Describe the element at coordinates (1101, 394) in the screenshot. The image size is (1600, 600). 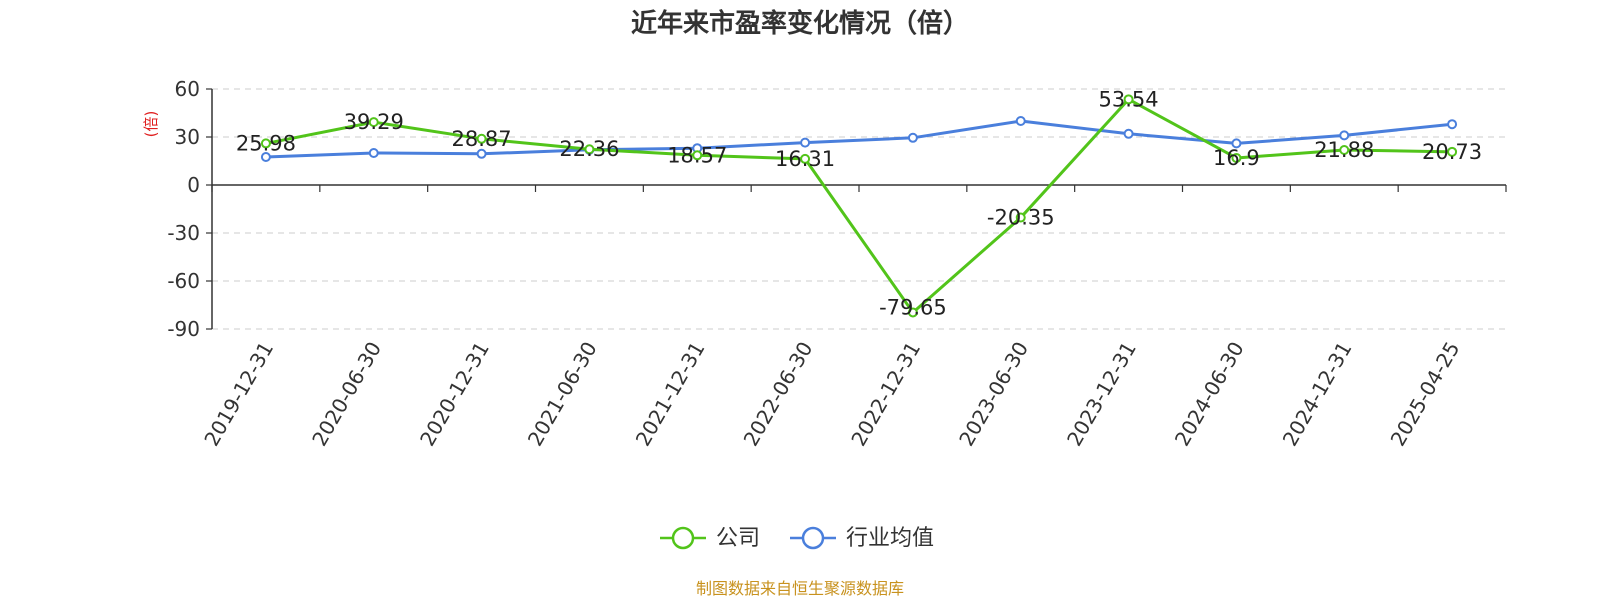
I see `x-tick-label: 2023-12-31` at that location.